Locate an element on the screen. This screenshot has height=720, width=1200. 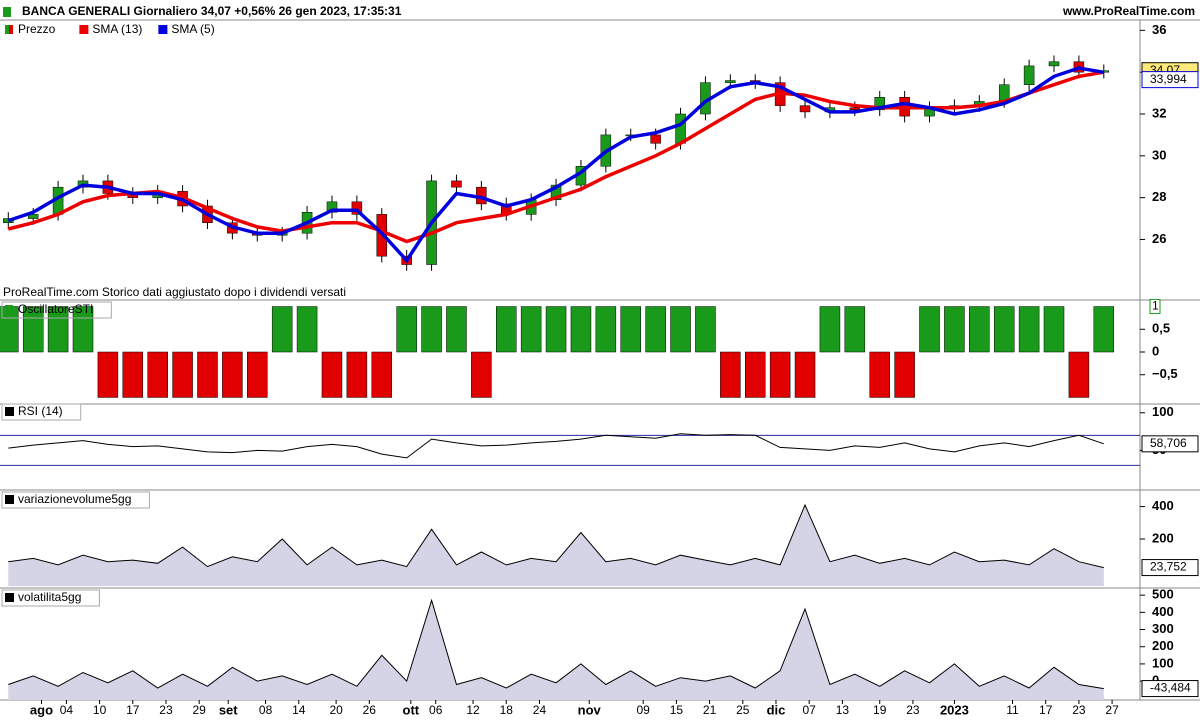
rsi-line is located at coordinates (556, 446).